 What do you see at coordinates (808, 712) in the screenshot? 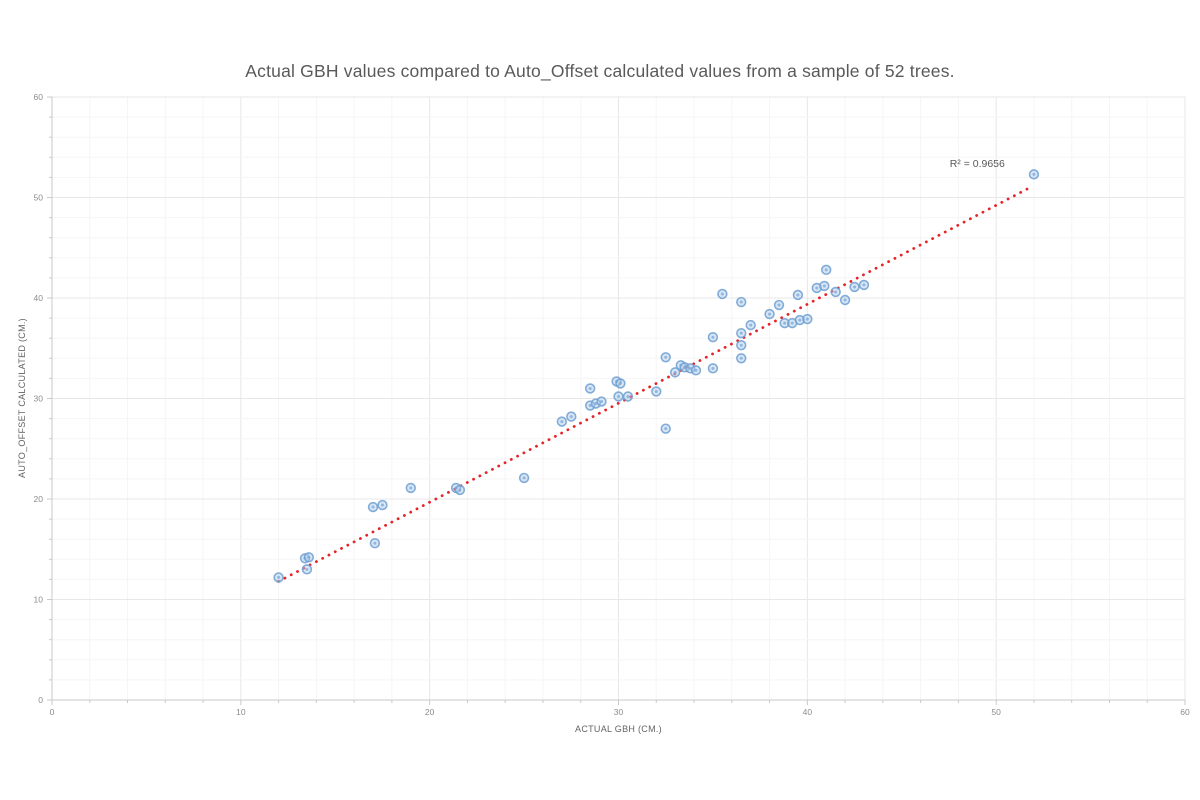
I see `x-tick-label: 40` at bounding box center [808, 712].